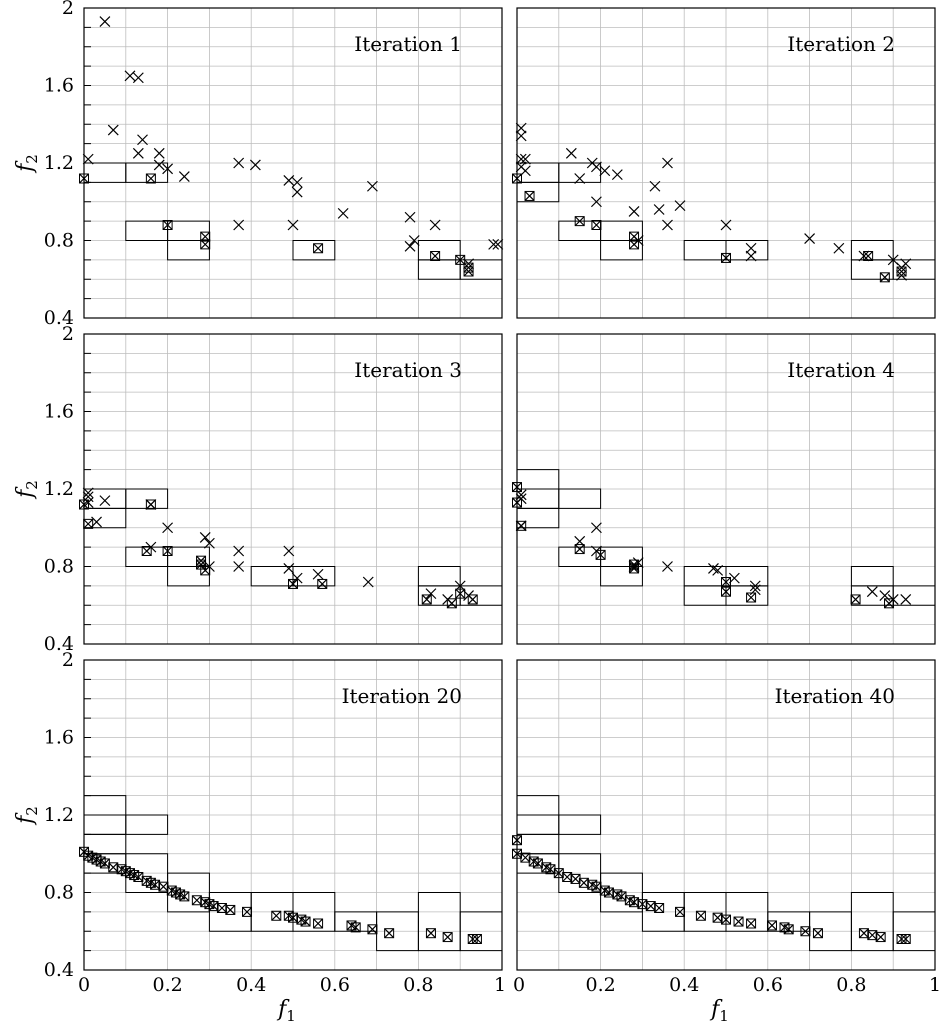 The image size is (940, 1027). Describe the element at coordinates (502, 1011) in the screenshot. I see `x-axis-labels: f1 f1` at that location.